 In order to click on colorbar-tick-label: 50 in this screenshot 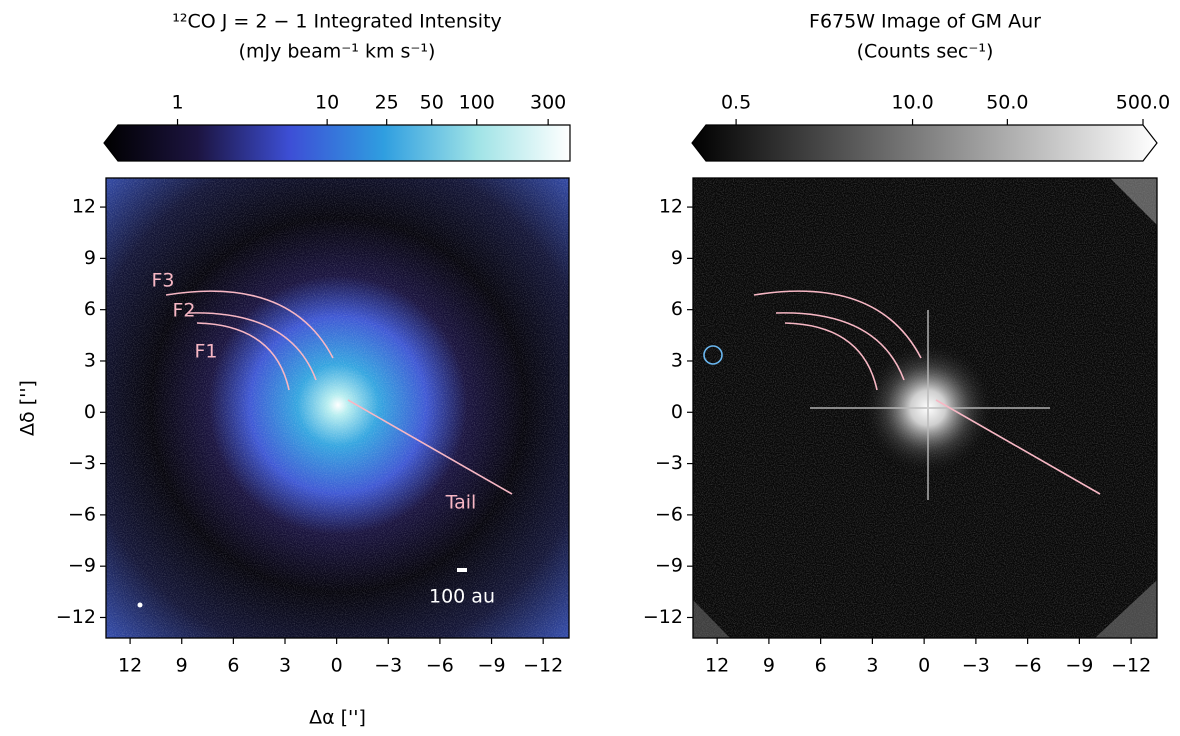, I will do `click(432, 103)`.